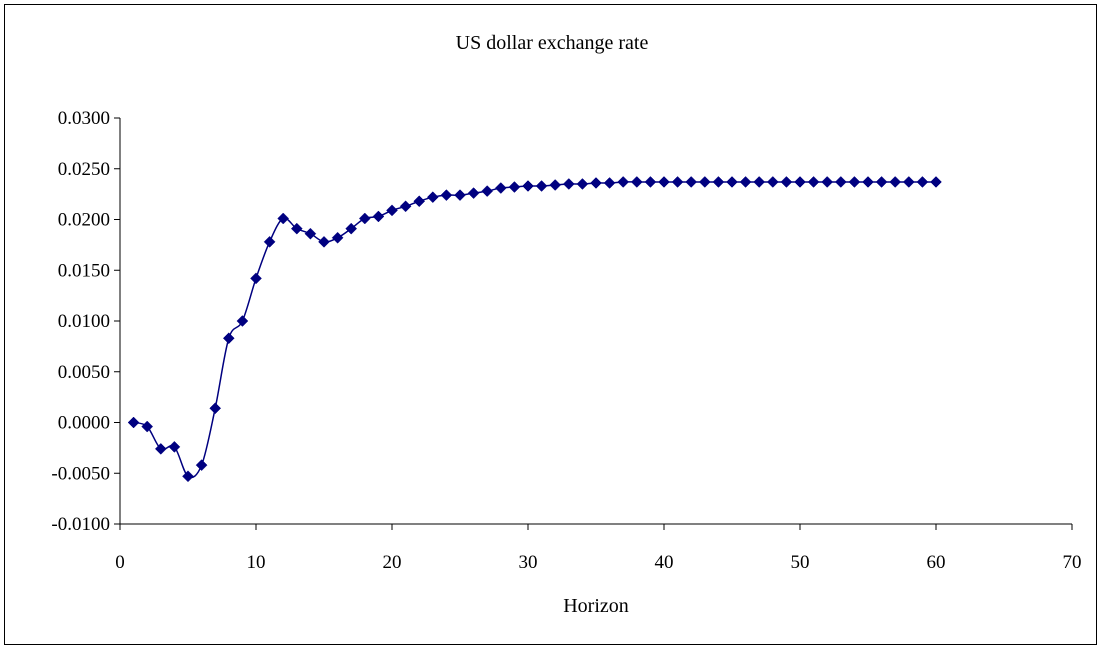 Image resolution: width=1103 pixels, height=650 pixels. What do you see at coordinates (84, 169) in the screenshot?
I see `y-tick-label: 0.0250` at bounding box center [84, 169].